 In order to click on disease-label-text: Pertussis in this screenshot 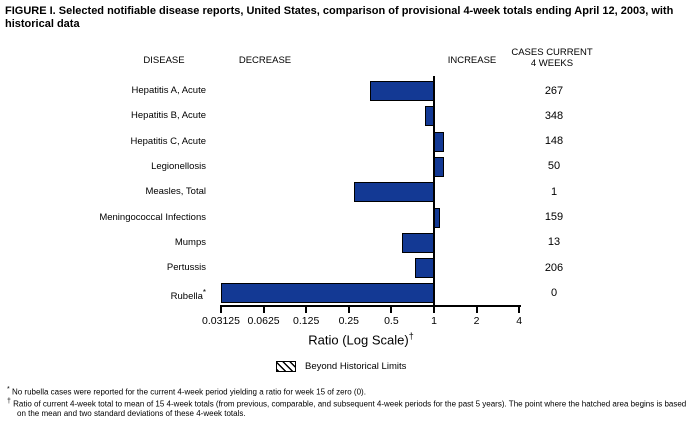, I will do `click(186, 268)`.